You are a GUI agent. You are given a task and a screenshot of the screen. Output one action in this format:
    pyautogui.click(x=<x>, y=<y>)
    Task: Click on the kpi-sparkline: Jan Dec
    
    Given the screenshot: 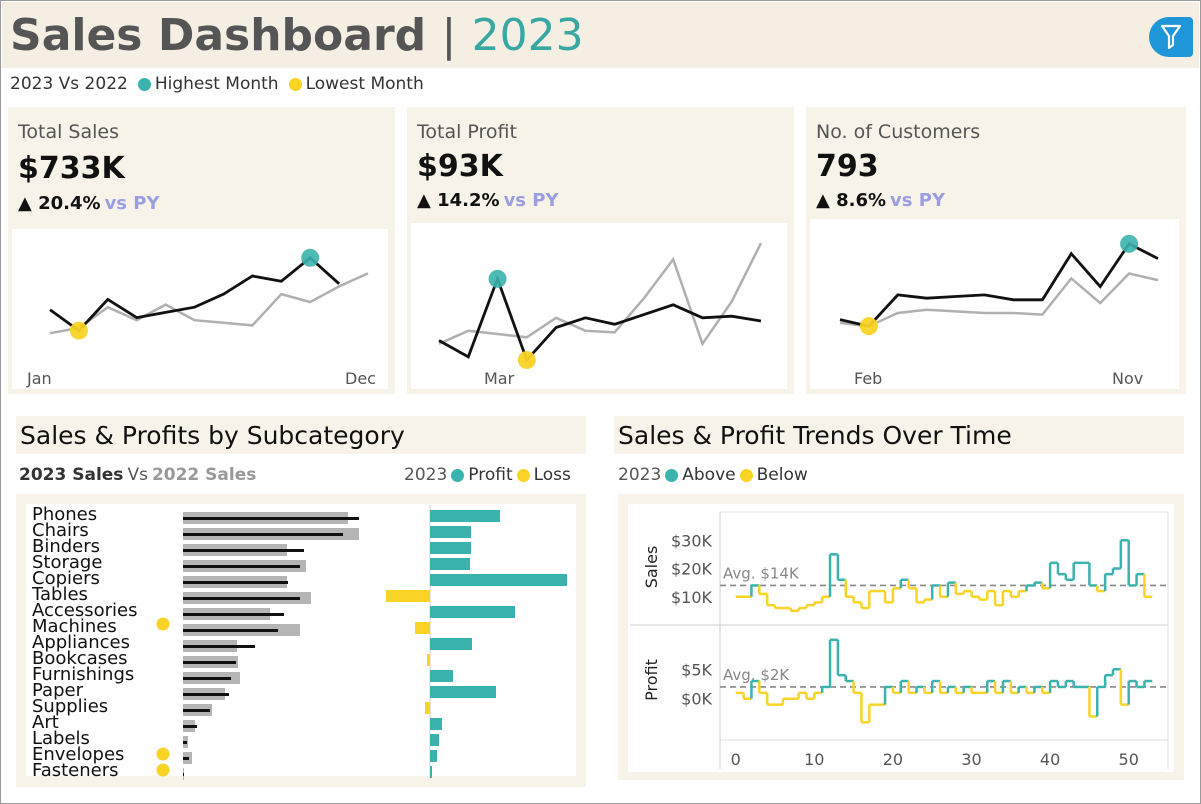 What is the action you would take?
    pyautogui.click(x=200, y=309)
    